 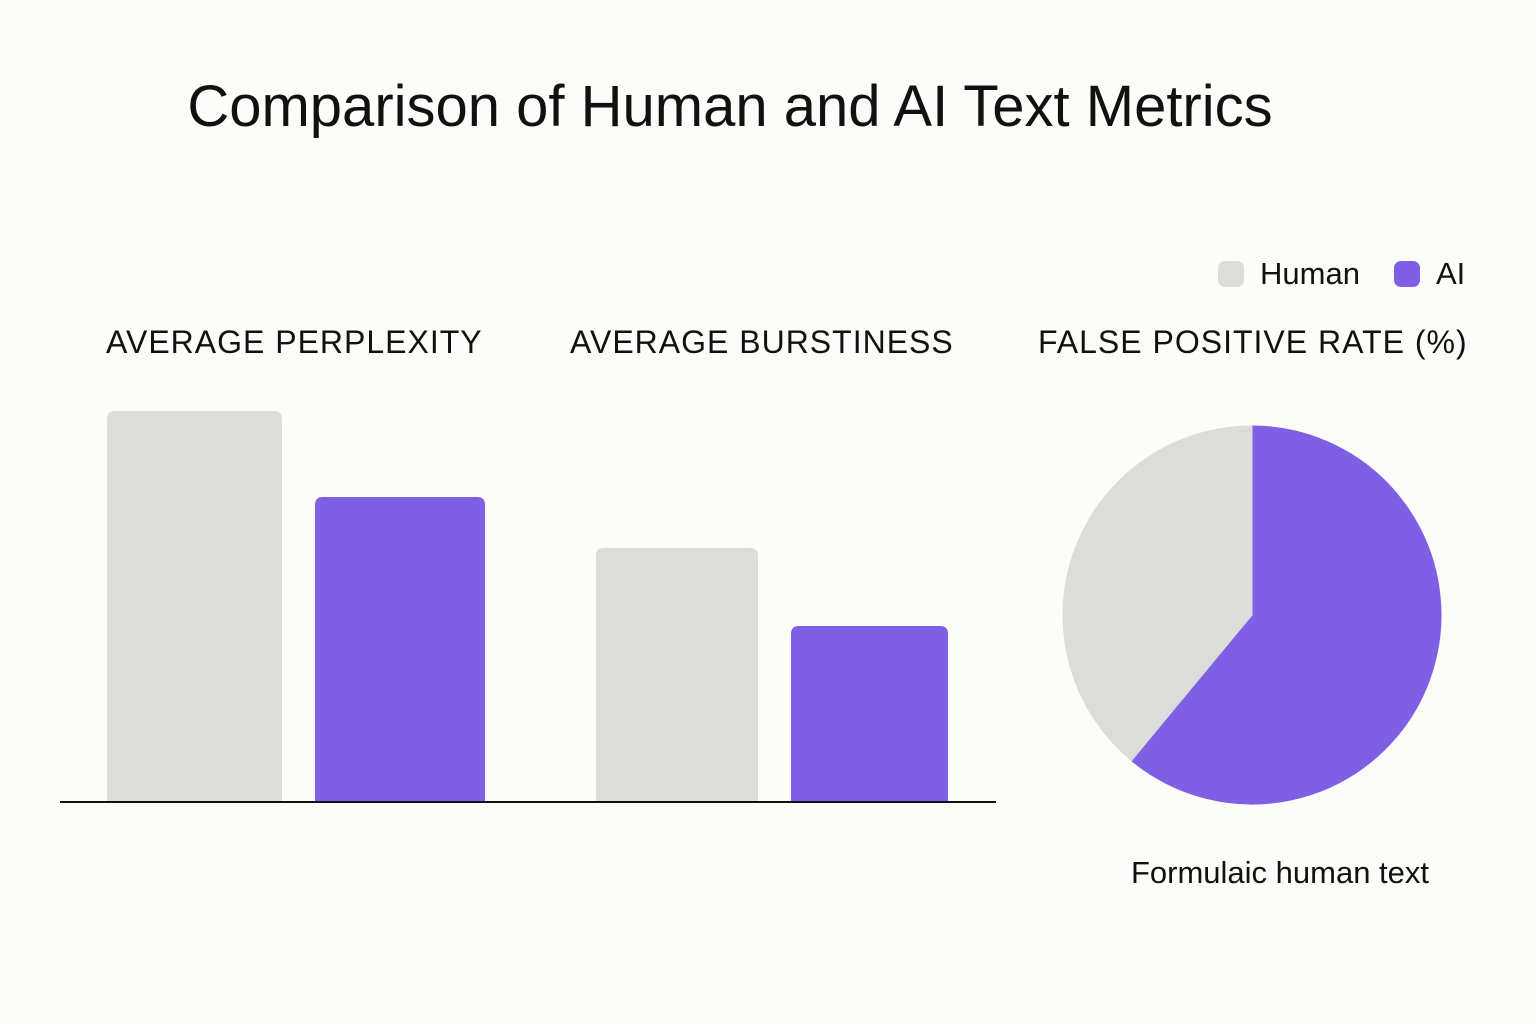 What do you see at coordinates (1450, 273) in the screenshot?
I see `legend-label-ai: AI` at bounding box center [1450, 273].